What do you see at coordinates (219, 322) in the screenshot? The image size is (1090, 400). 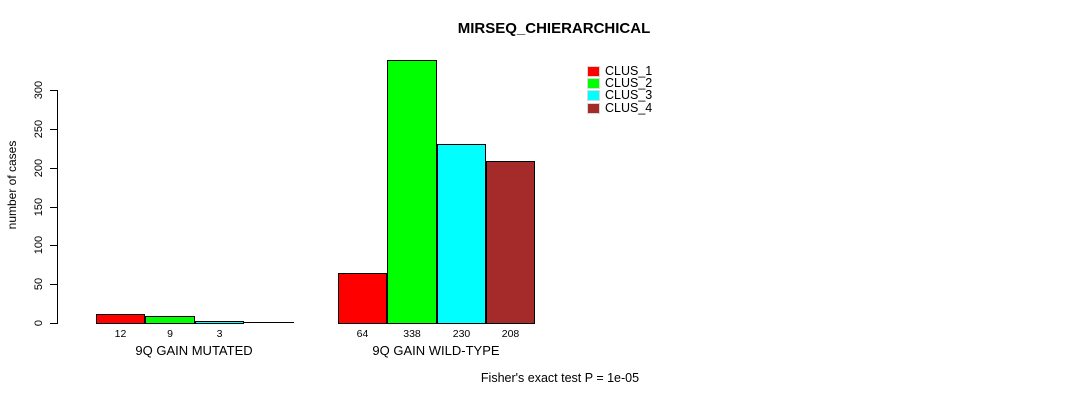 I see `bar-clus_3-group1` at bounding box center [219, 322].